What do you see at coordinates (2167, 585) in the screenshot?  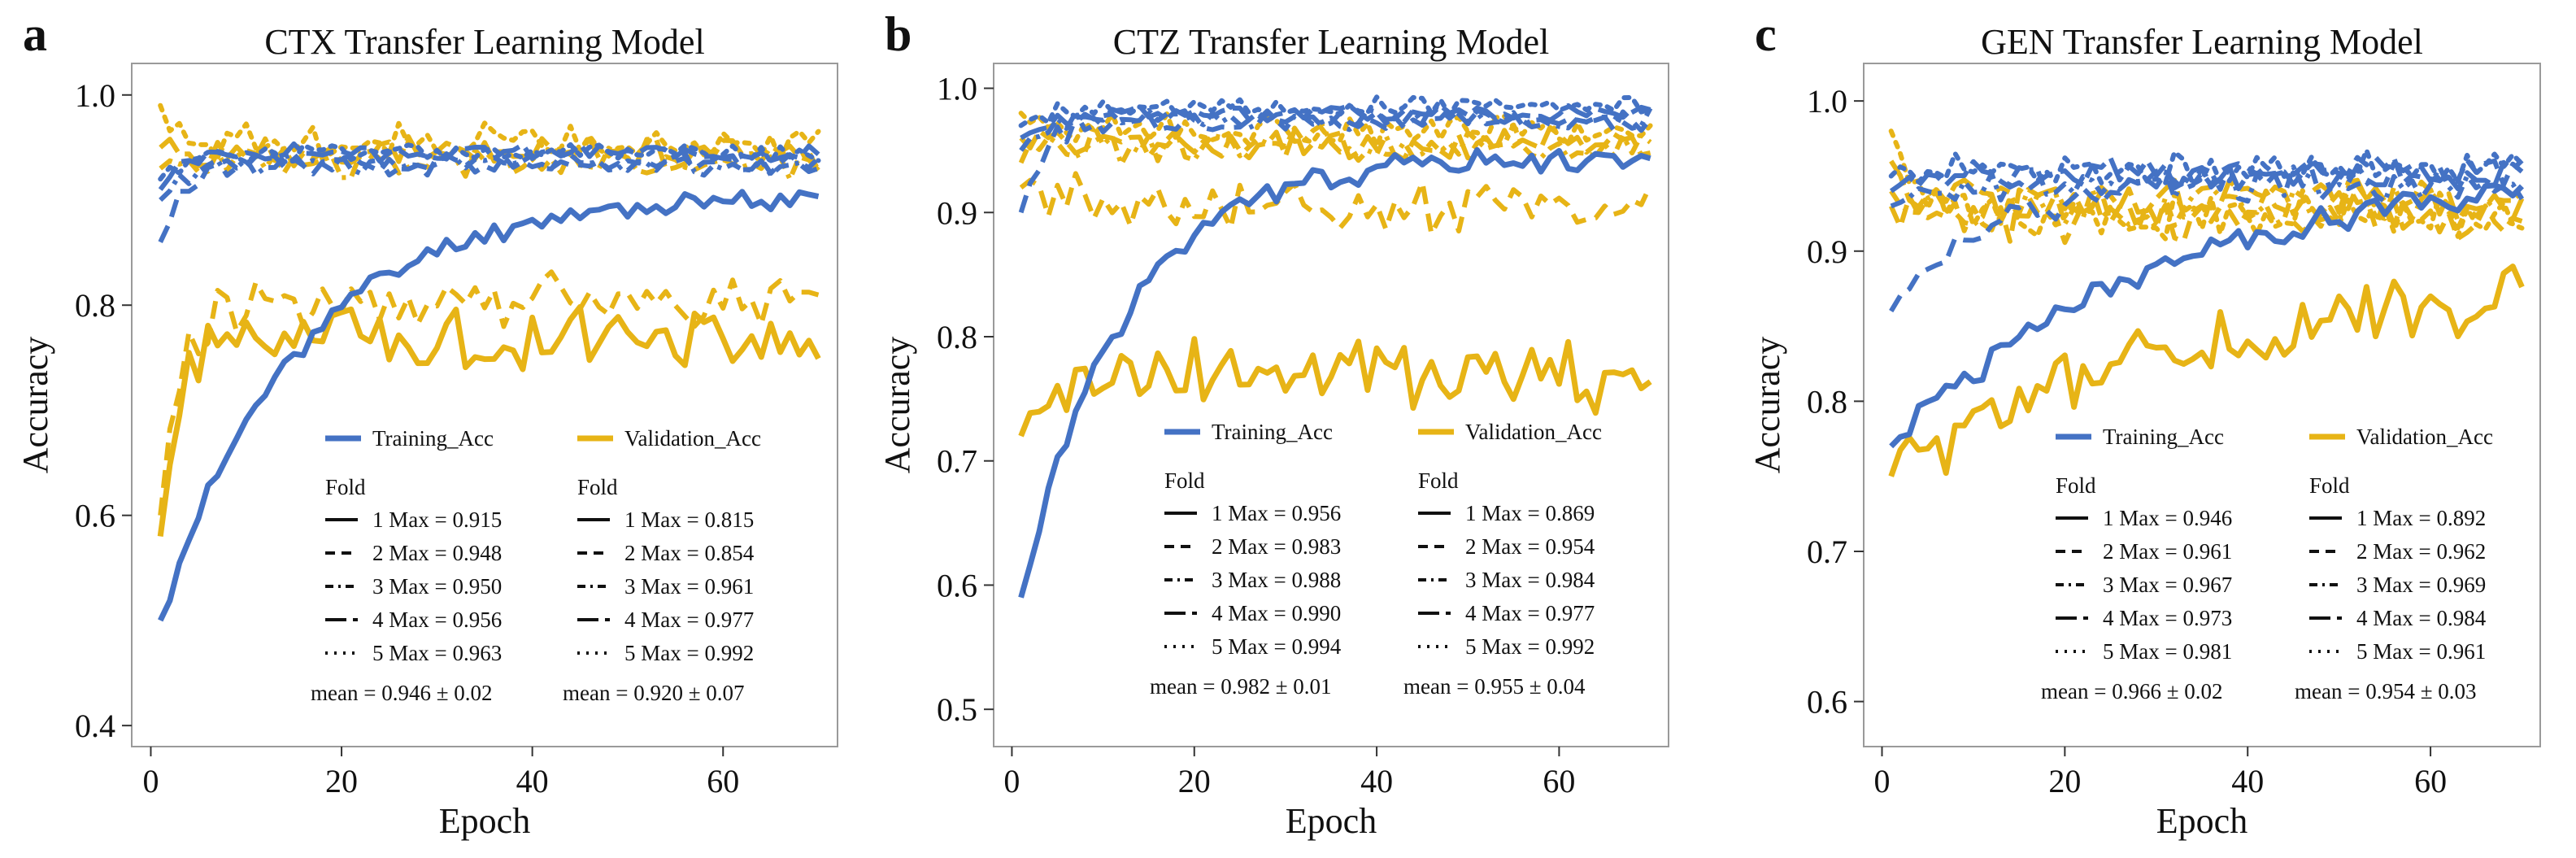 I see `legend-fold-entry: 3 Max = 0.967` at bounding box center [2167, 585].